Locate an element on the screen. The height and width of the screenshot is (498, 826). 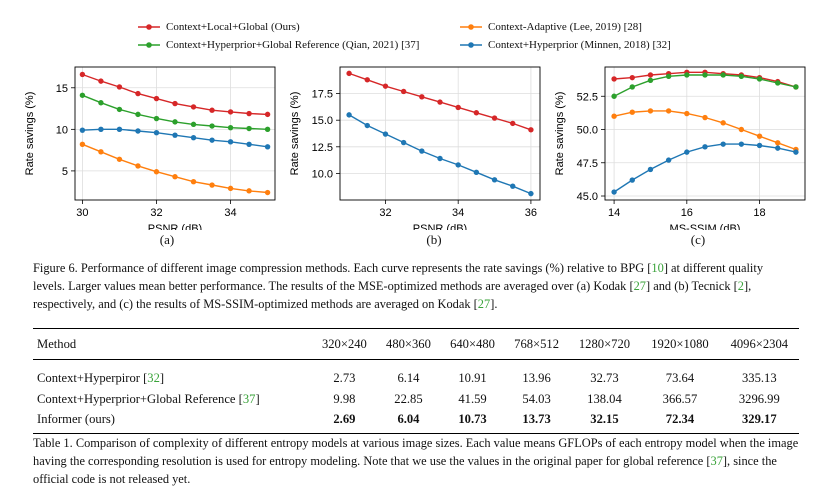
y-tick-label: 45.0 is located at coordinates (587, 197).